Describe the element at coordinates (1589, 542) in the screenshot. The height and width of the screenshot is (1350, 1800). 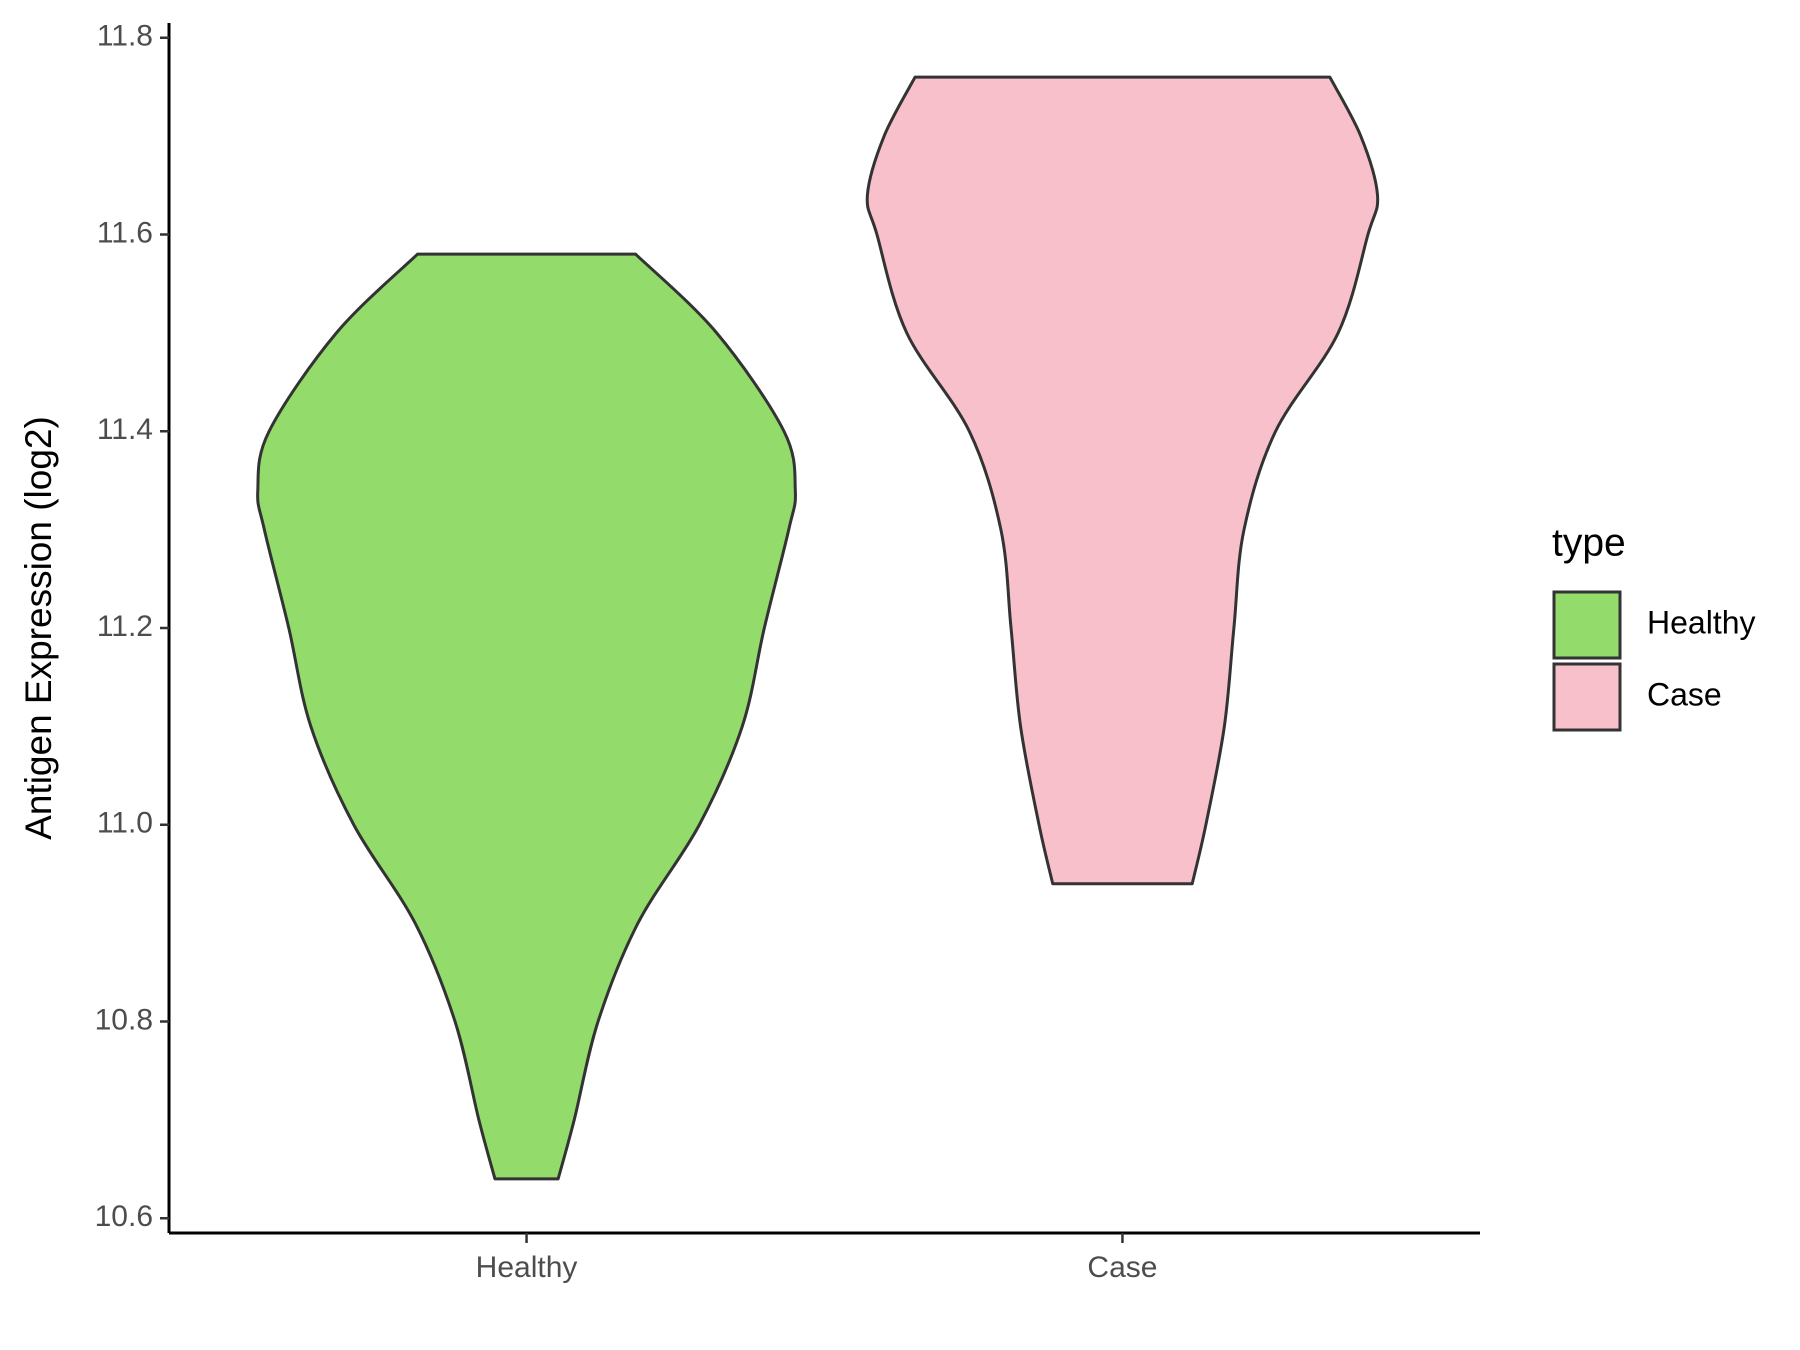
I see `legend-title: type` at that location.